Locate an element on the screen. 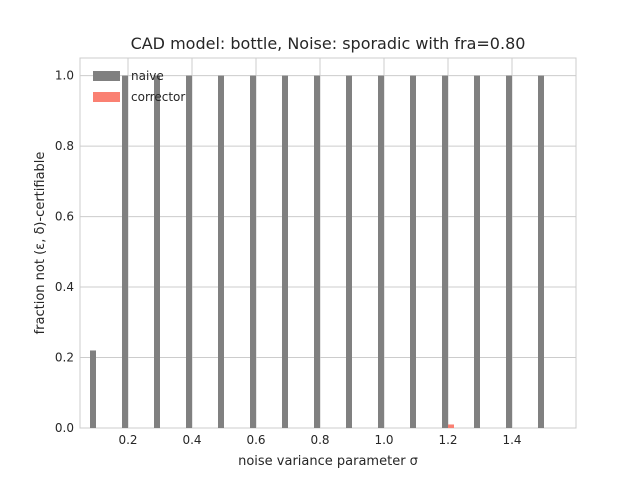 Image resolution: width=640 pixels, height=480 pixels. legend: naive corrector is located at coordinates (139, 86).